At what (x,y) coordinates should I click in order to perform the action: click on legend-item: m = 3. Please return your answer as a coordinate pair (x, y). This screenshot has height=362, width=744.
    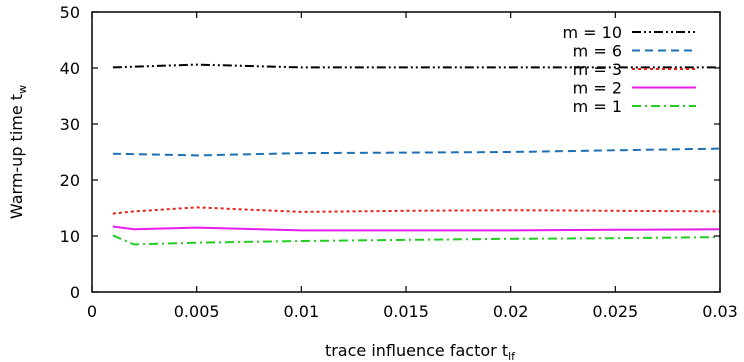
    Looking at the image, I should click on (634, 69).